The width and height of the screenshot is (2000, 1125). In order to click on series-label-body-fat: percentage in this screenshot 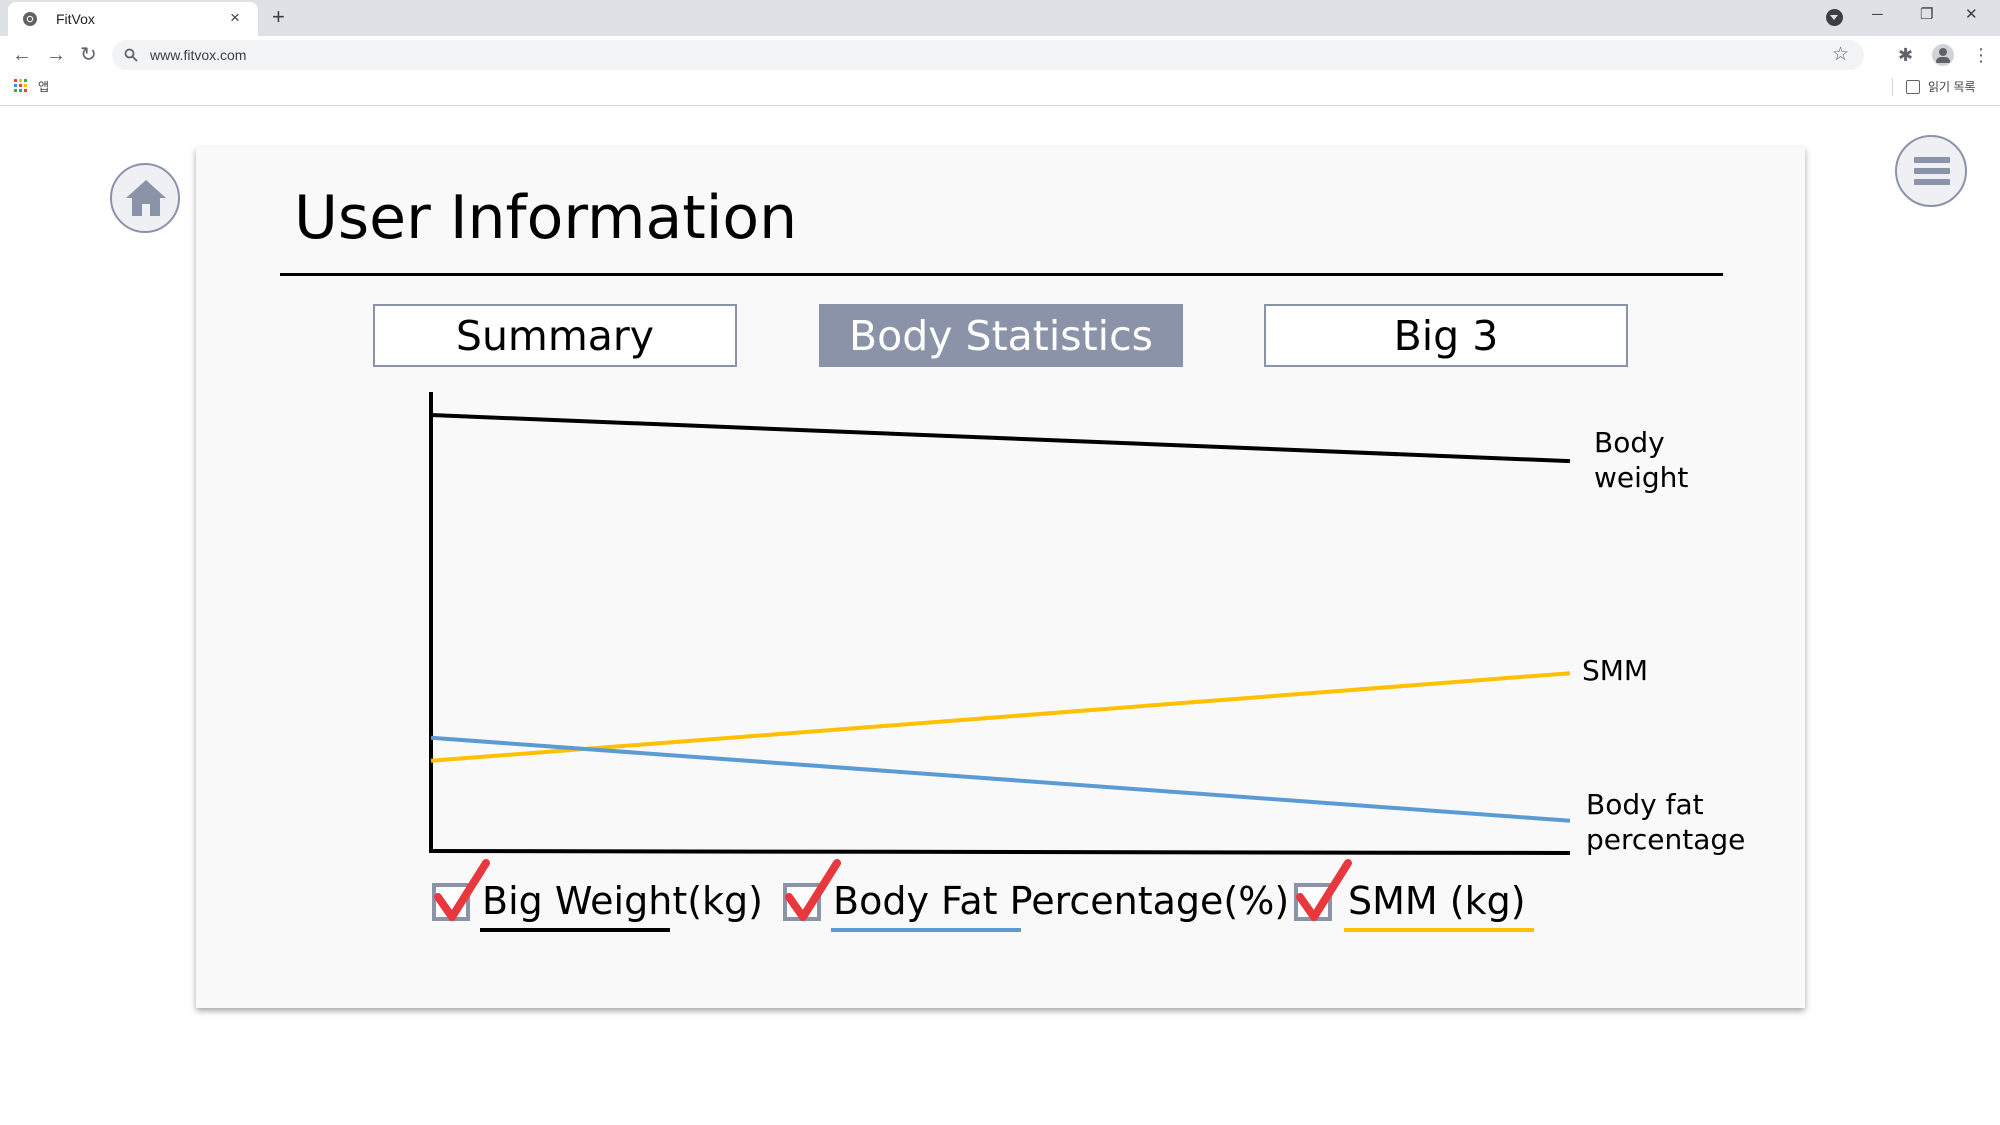, I will do `click(1665, 839)`.